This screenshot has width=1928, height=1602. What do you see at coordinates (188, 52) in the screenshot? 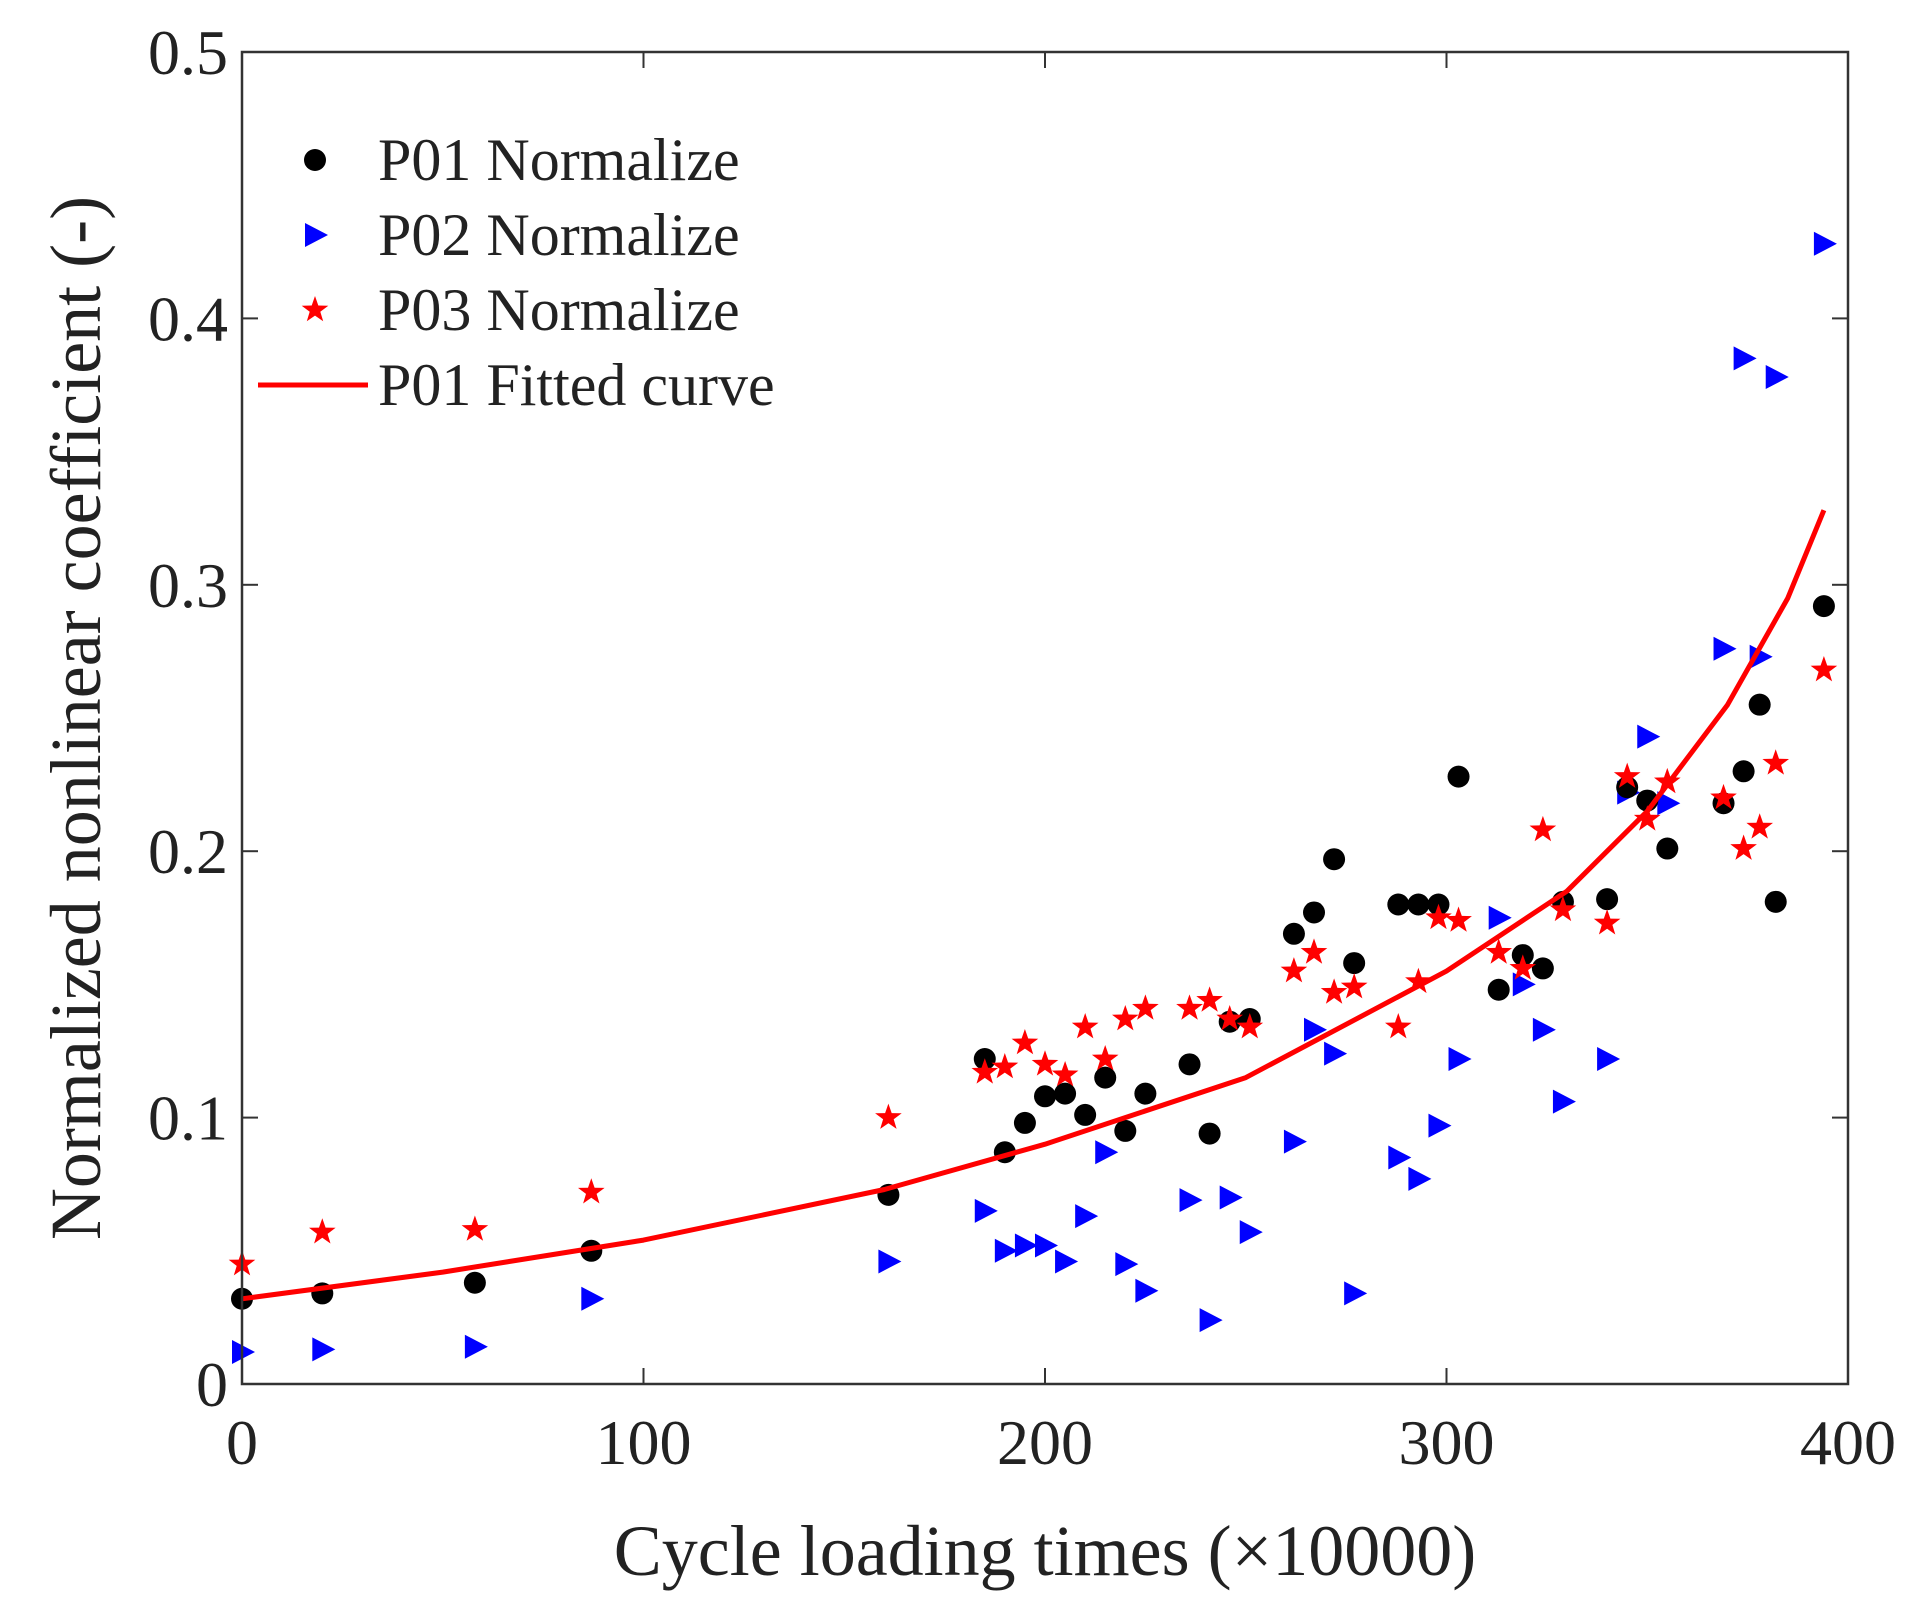
I see `y-tick-label: 0.5` at bounding box center [188, 52].